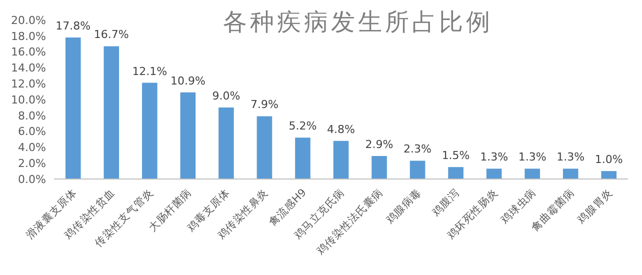  Describe the element at coordinates (28, 20) in the screenshot. I see `y-tick-label: 20.0%` at that location.